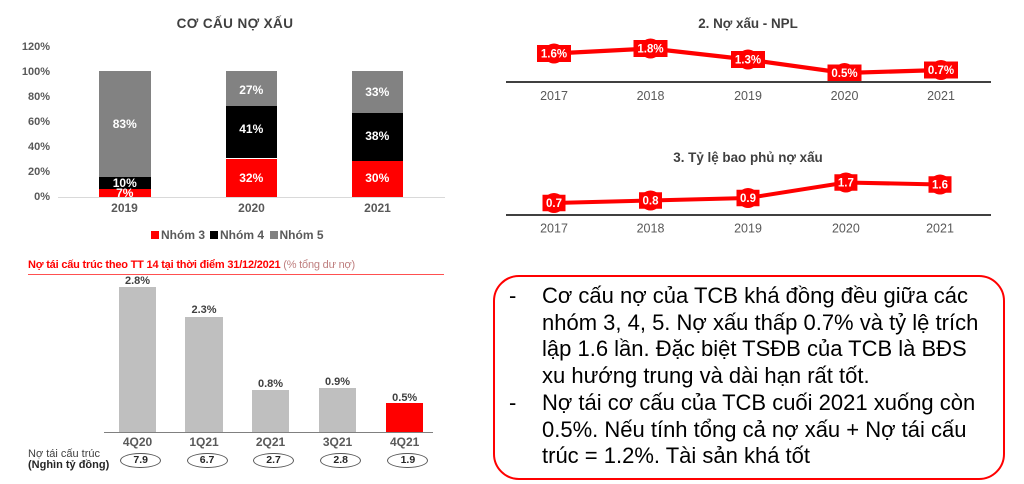 This screenshot has height=484, width=1024. What do you see at coordinates (650, 50) in the screenshot?
I see `svg-text: 1.8%` at bounding box center [650, 50].